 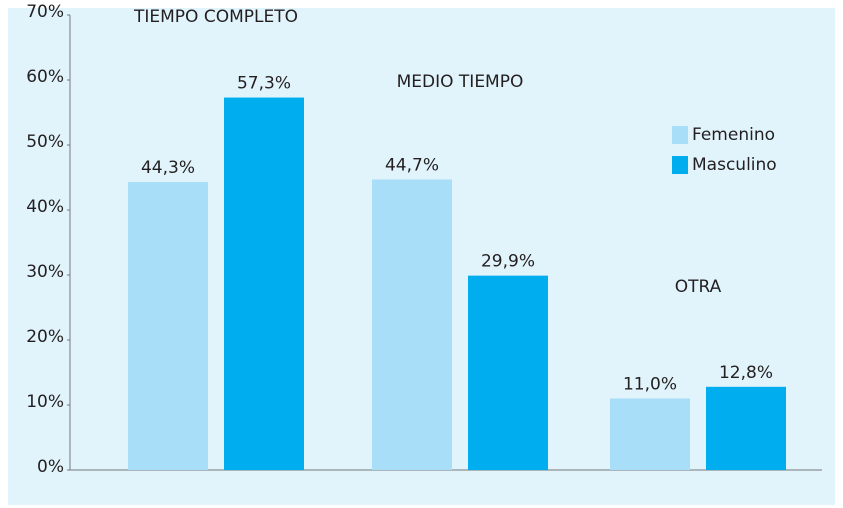 I want to click on category-label: TIEMPO COMPLETO, so click(x=215, y=17).